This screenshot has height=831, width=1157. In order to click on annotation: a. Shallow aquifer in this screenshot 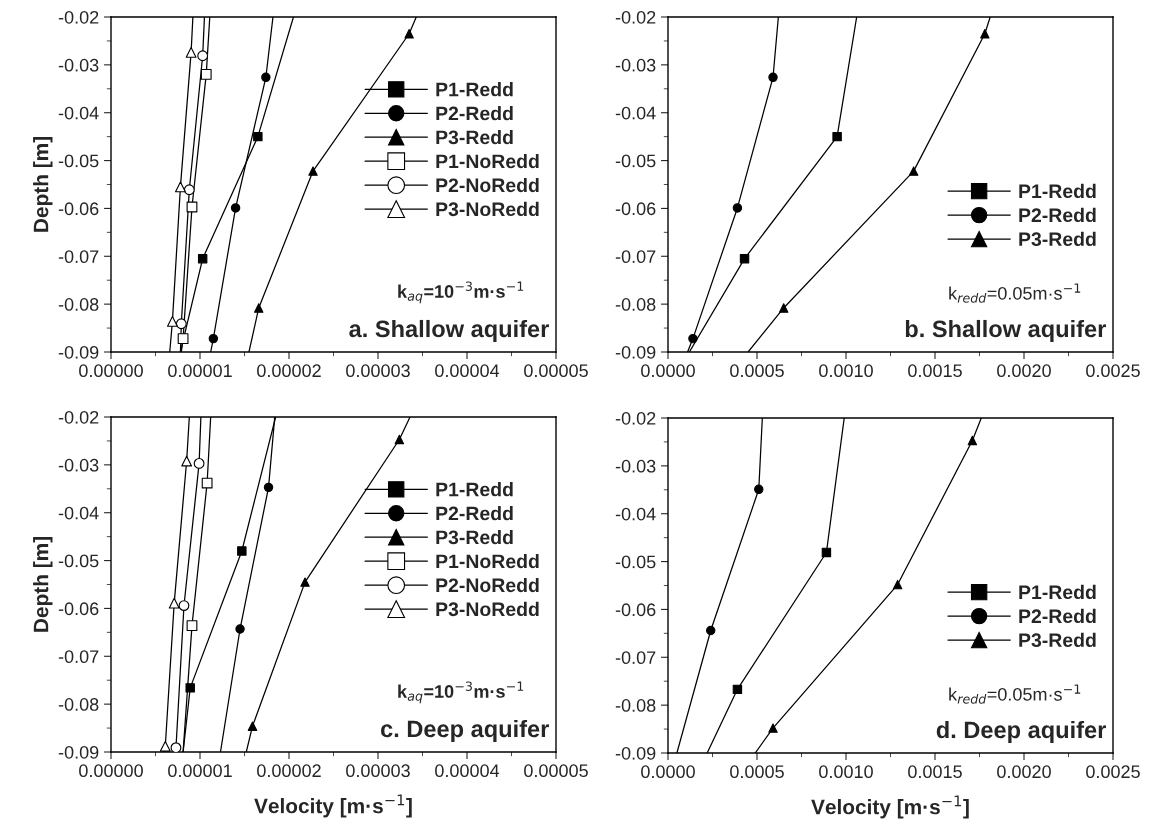, I will do `click(449, 330)`.